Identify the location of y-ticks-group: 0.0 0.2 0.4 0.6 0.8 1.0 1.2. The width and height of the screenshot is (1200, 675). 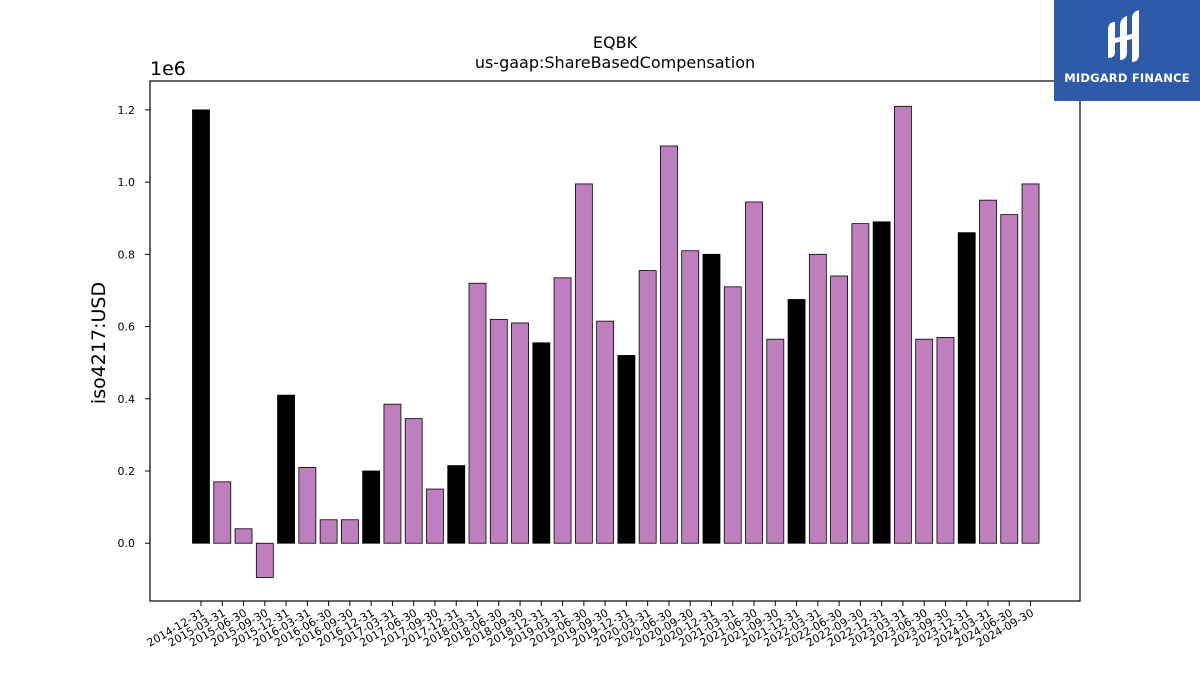
(134, 327).